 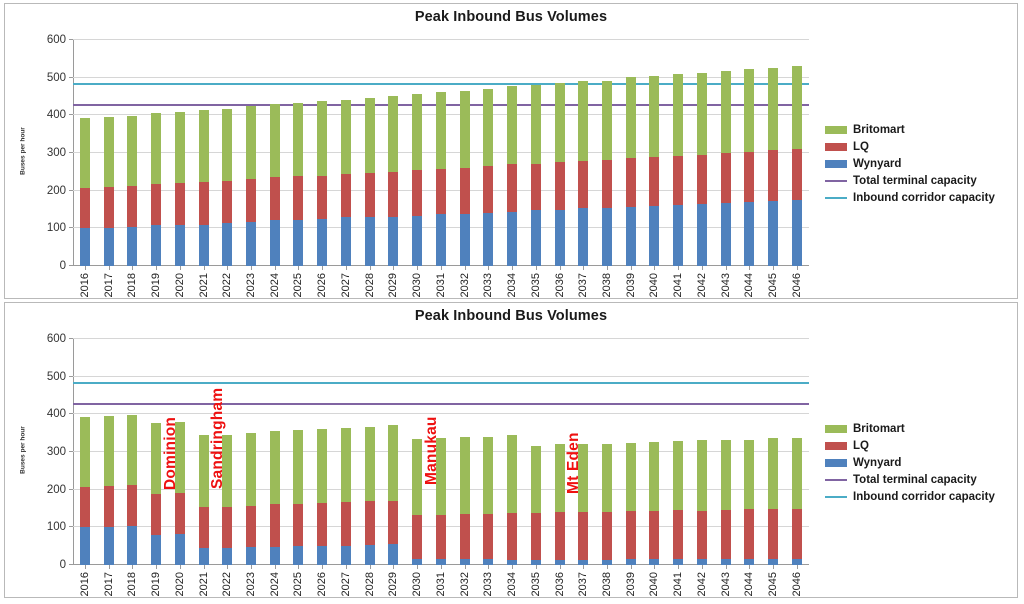 I want to click on bar-column: 2045, so click(x=773, y=168).